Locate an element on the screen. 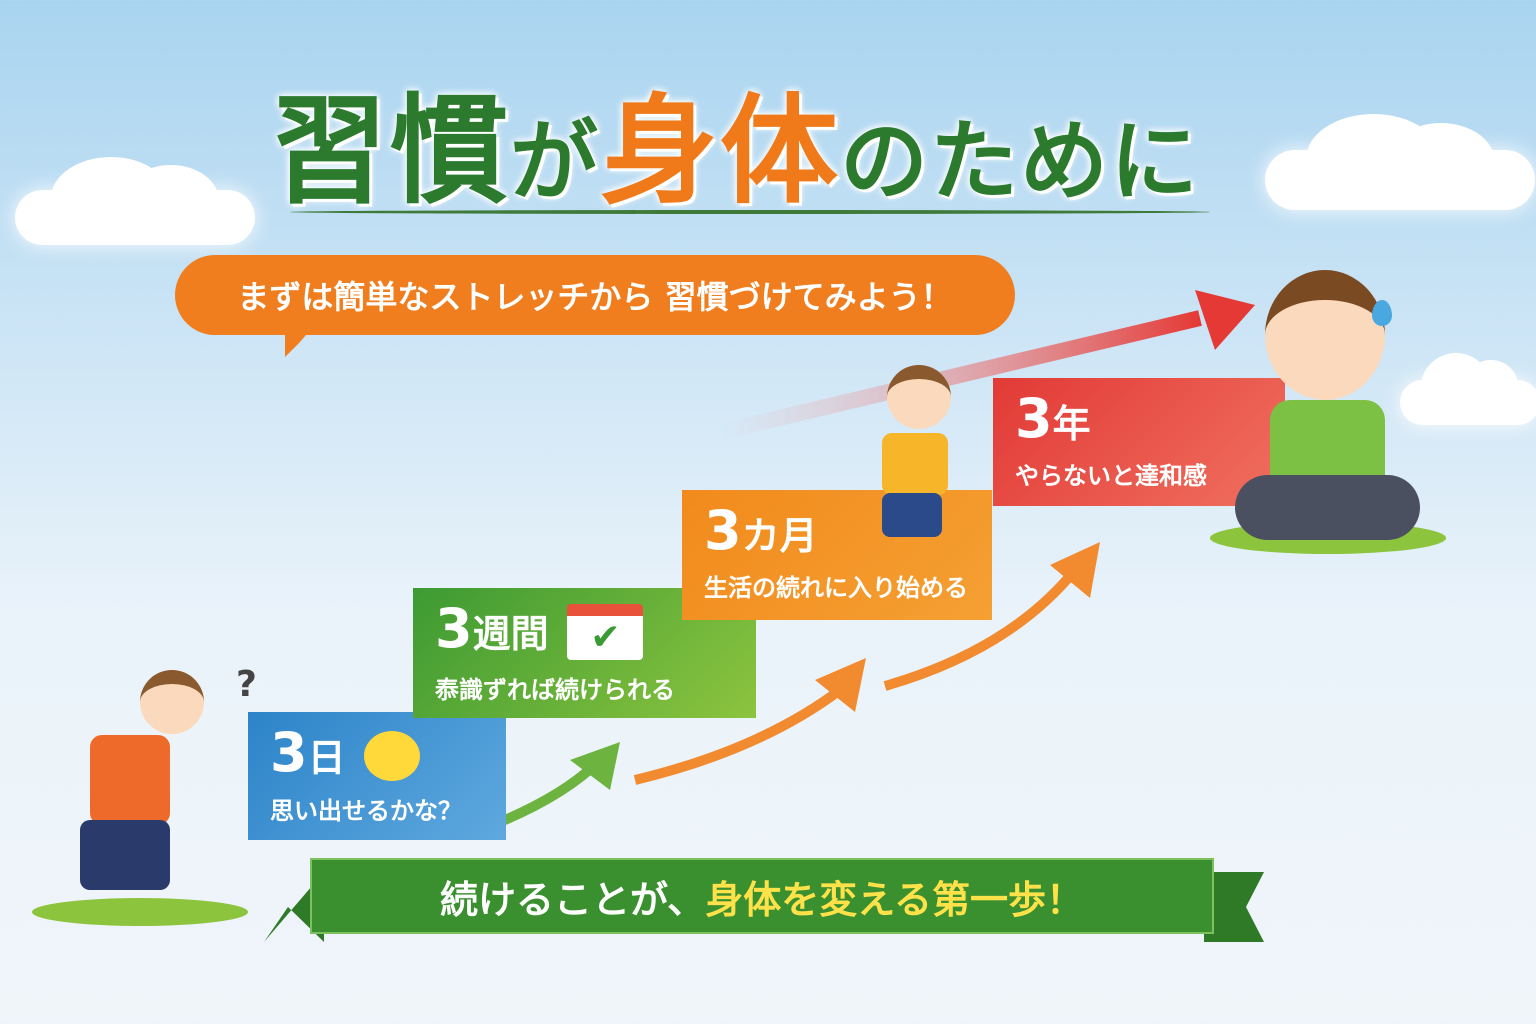  divider is located at coordinates (750, 212).